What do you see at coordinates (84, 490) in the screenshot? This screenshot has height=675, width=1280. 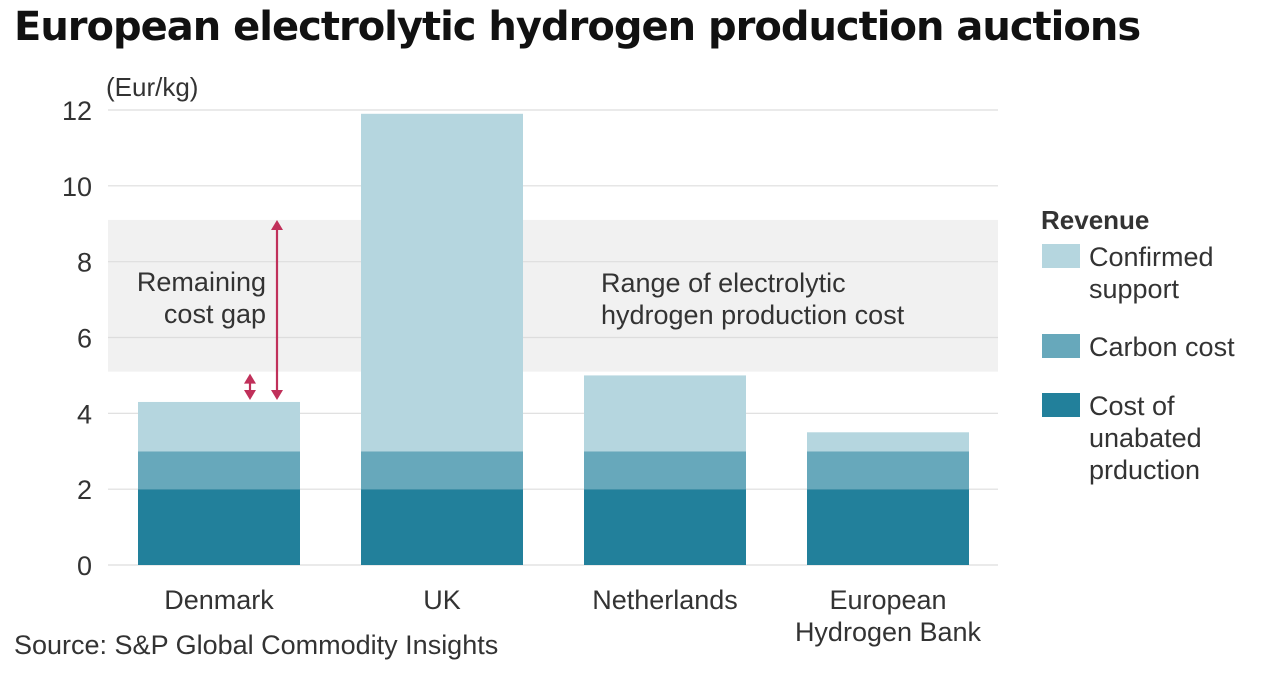 I see `y-tick-label: 2` at bounding box center [84, 490].